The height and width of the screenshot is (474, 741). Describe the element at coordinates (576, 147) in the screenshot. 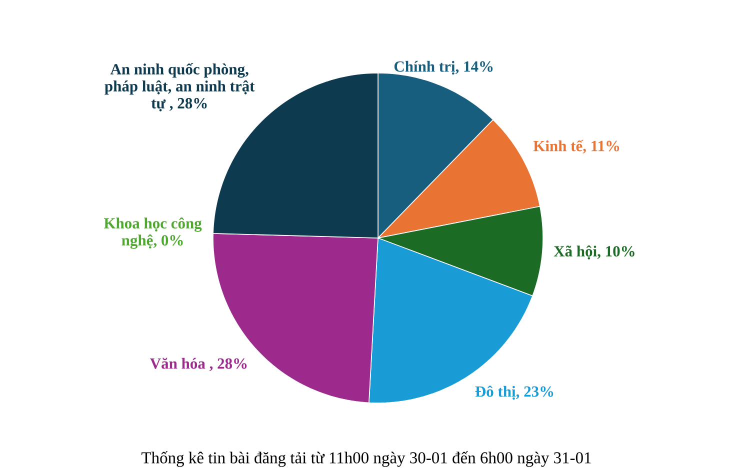

I see `slice-label: Kinh tế, 11%` at that location.